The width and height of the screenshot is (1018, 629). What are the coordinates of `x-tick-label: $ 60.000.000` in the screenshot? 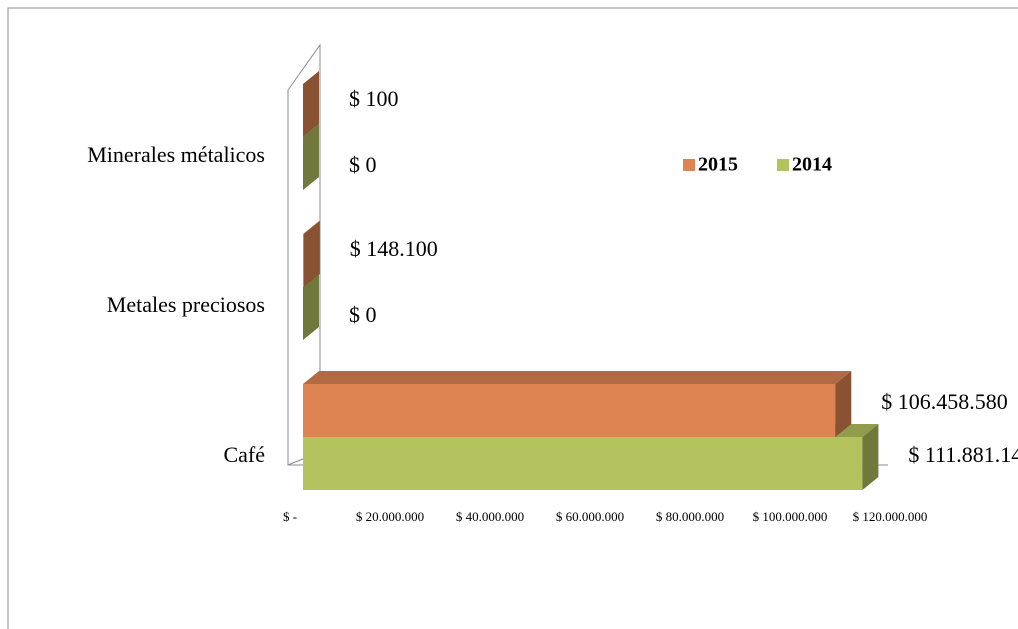 It's located at (590, 516).